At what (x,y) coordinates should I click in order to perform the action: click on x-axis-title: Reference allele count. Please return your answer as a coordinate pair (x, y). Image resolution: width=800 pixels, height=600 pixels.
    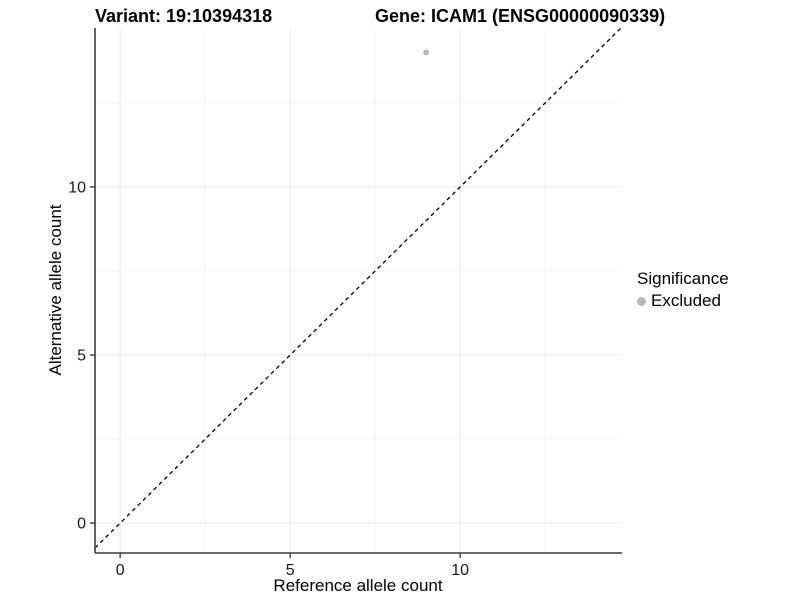
    Looking at the image, I should click on (358, 585).